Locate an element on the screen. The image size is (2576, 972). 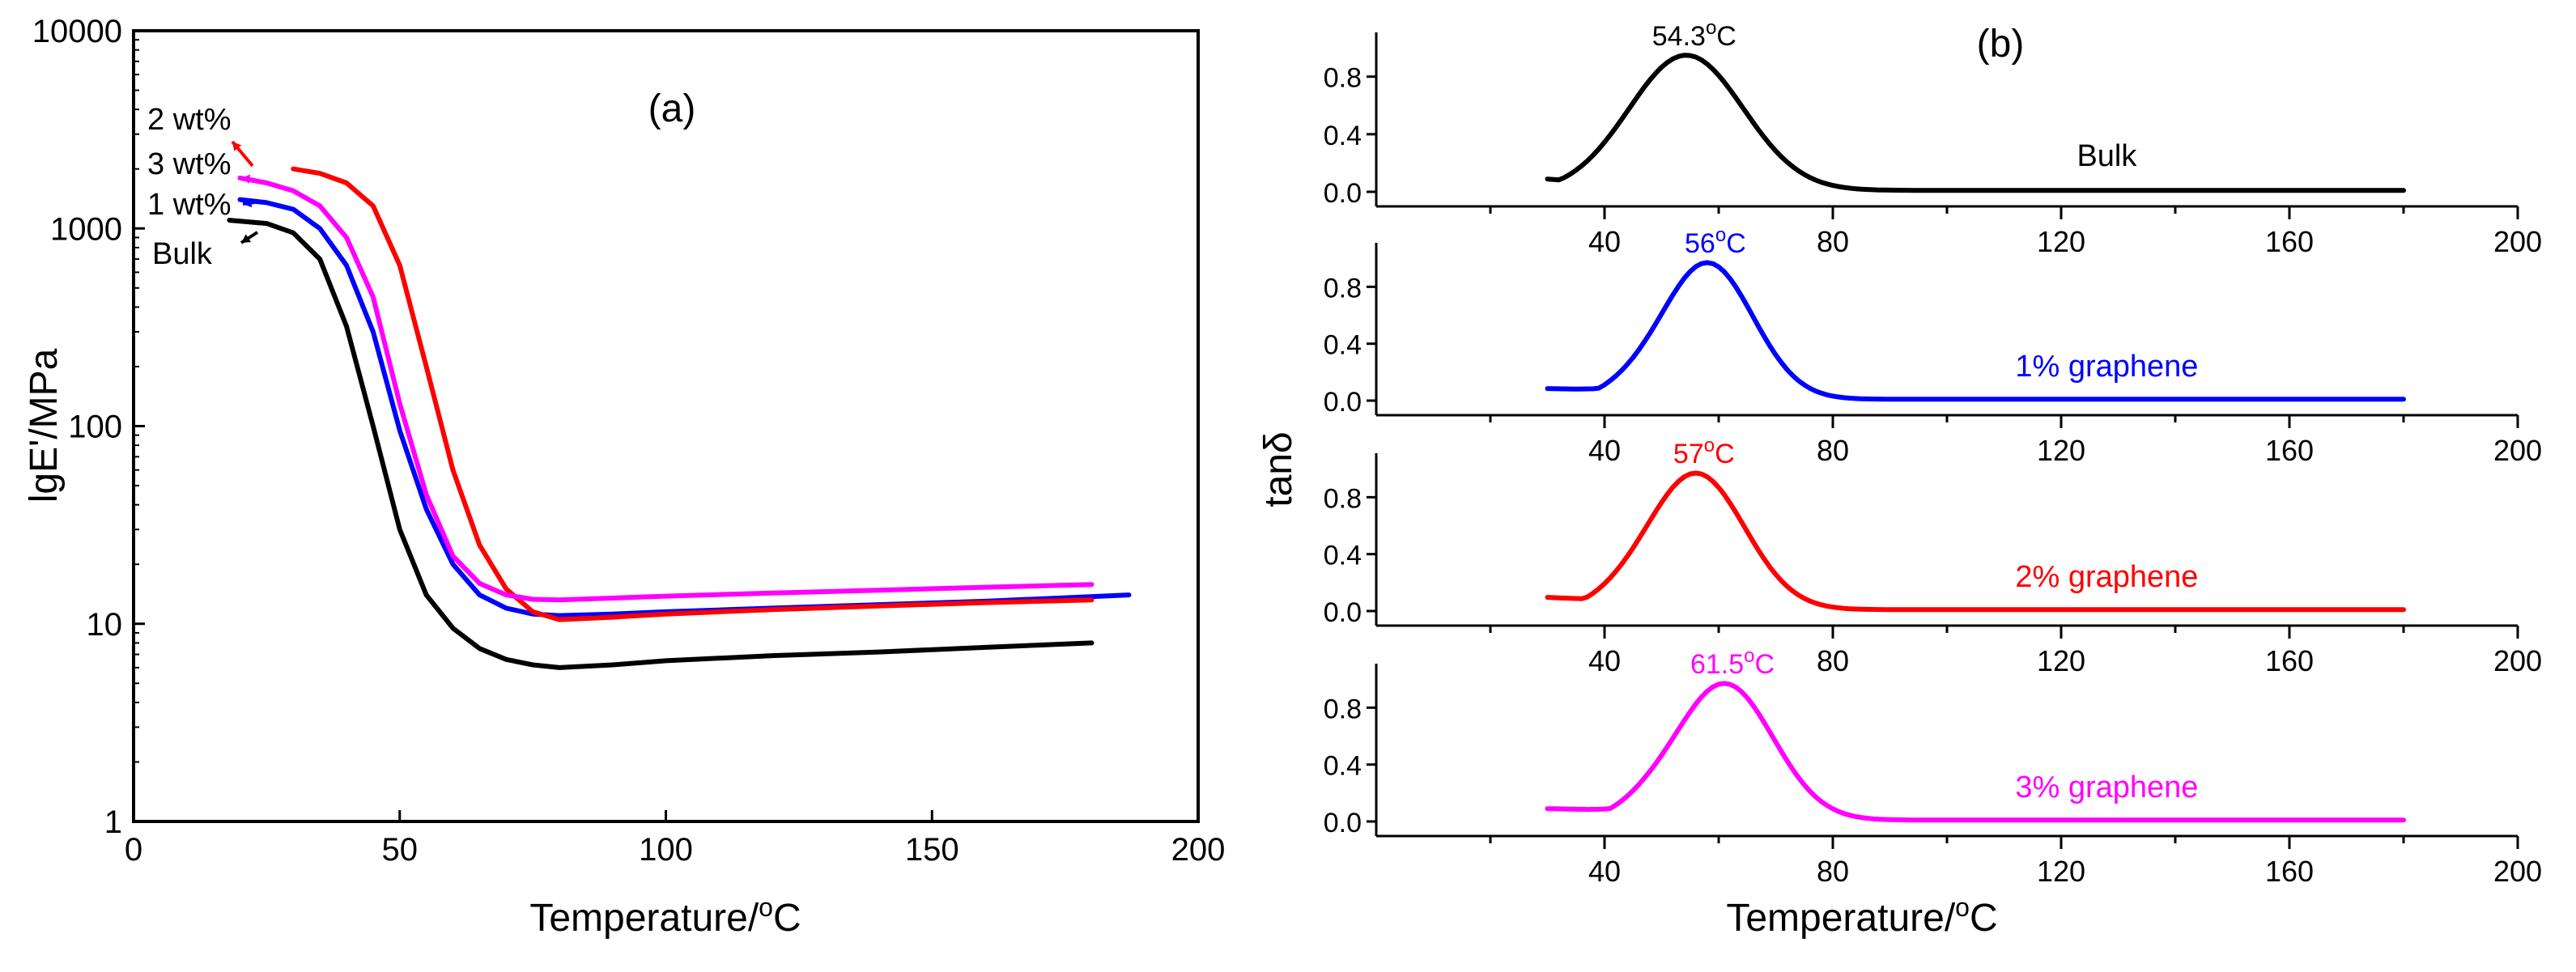
peak-label-b: 61.5oC is located at coordinates (1732, 662).